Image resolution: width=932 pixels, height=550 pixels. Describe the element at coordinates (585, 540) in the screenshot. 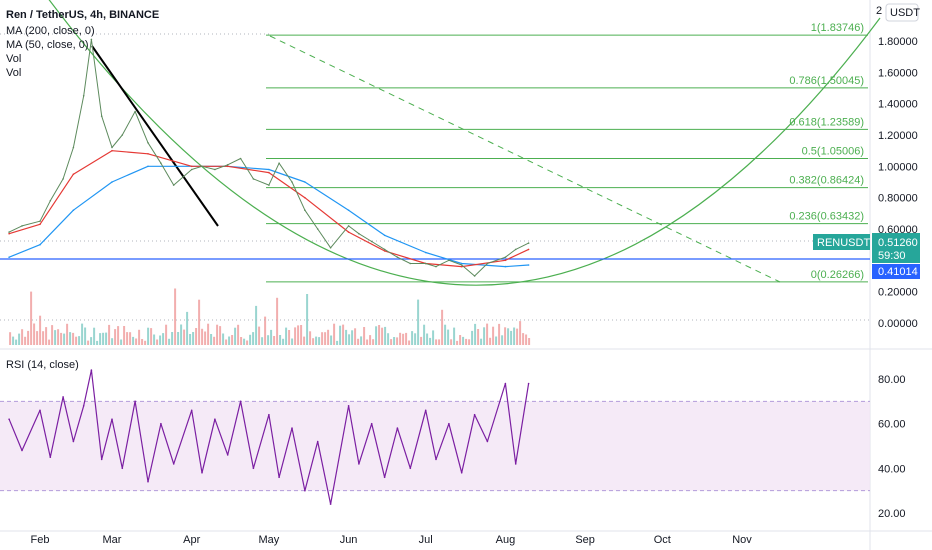

I see `time-tick-label: Sep` at that location.